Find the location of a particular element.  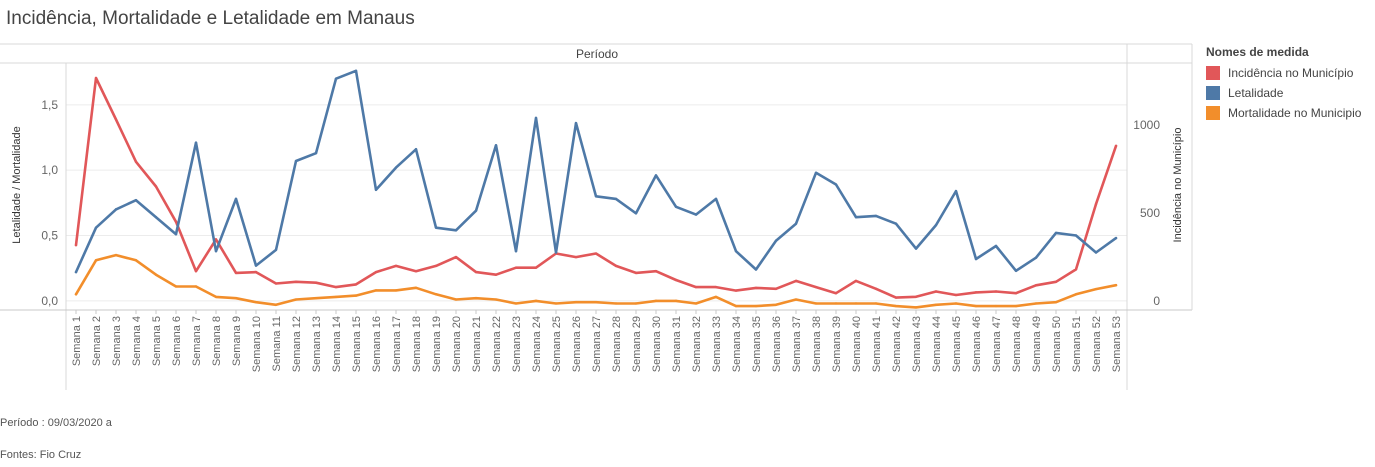

legend-item-letalidade: Letalidade is located at coordinates (1283, 93).